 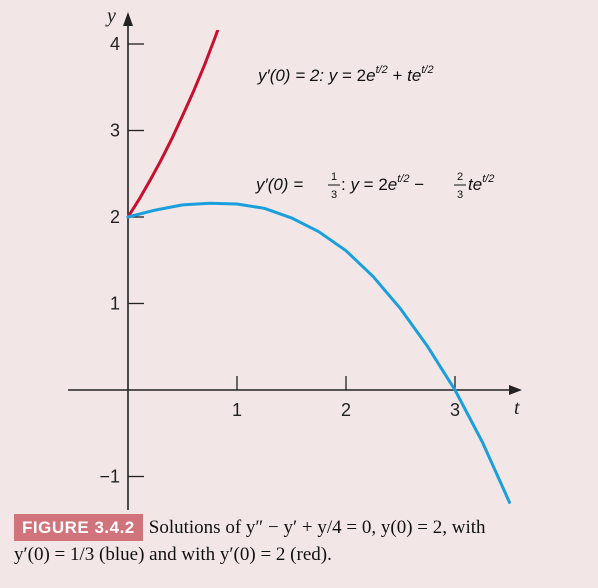 What do you see at coordinates (279, 184) in the screenshot?
I see `svg-text: y′(0) =` at bounding box center [279, 184].